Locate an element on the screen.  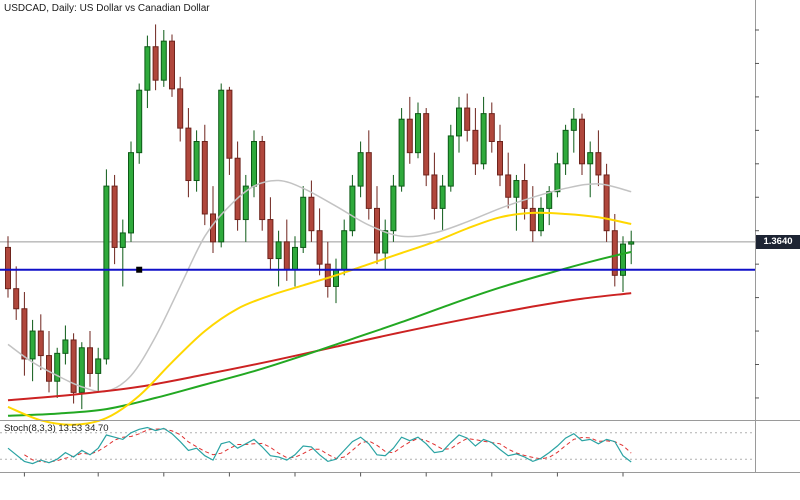
stoch-signal-line is located at coordinates (328, 445).